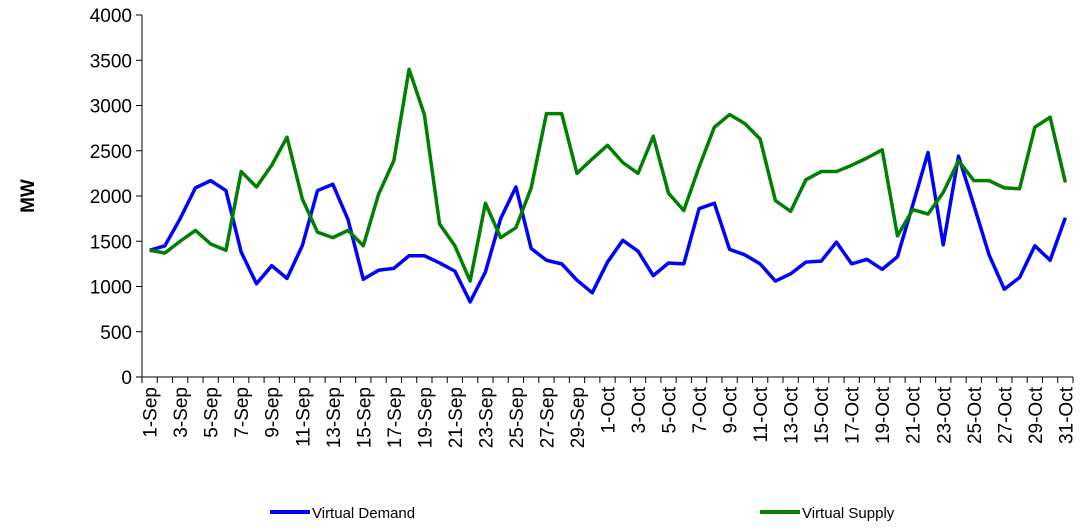 The image size is (1085, 532). Describe the element at coordinates (28, 196) in the screenshot. I see `y-axis-label: MW` at that location.